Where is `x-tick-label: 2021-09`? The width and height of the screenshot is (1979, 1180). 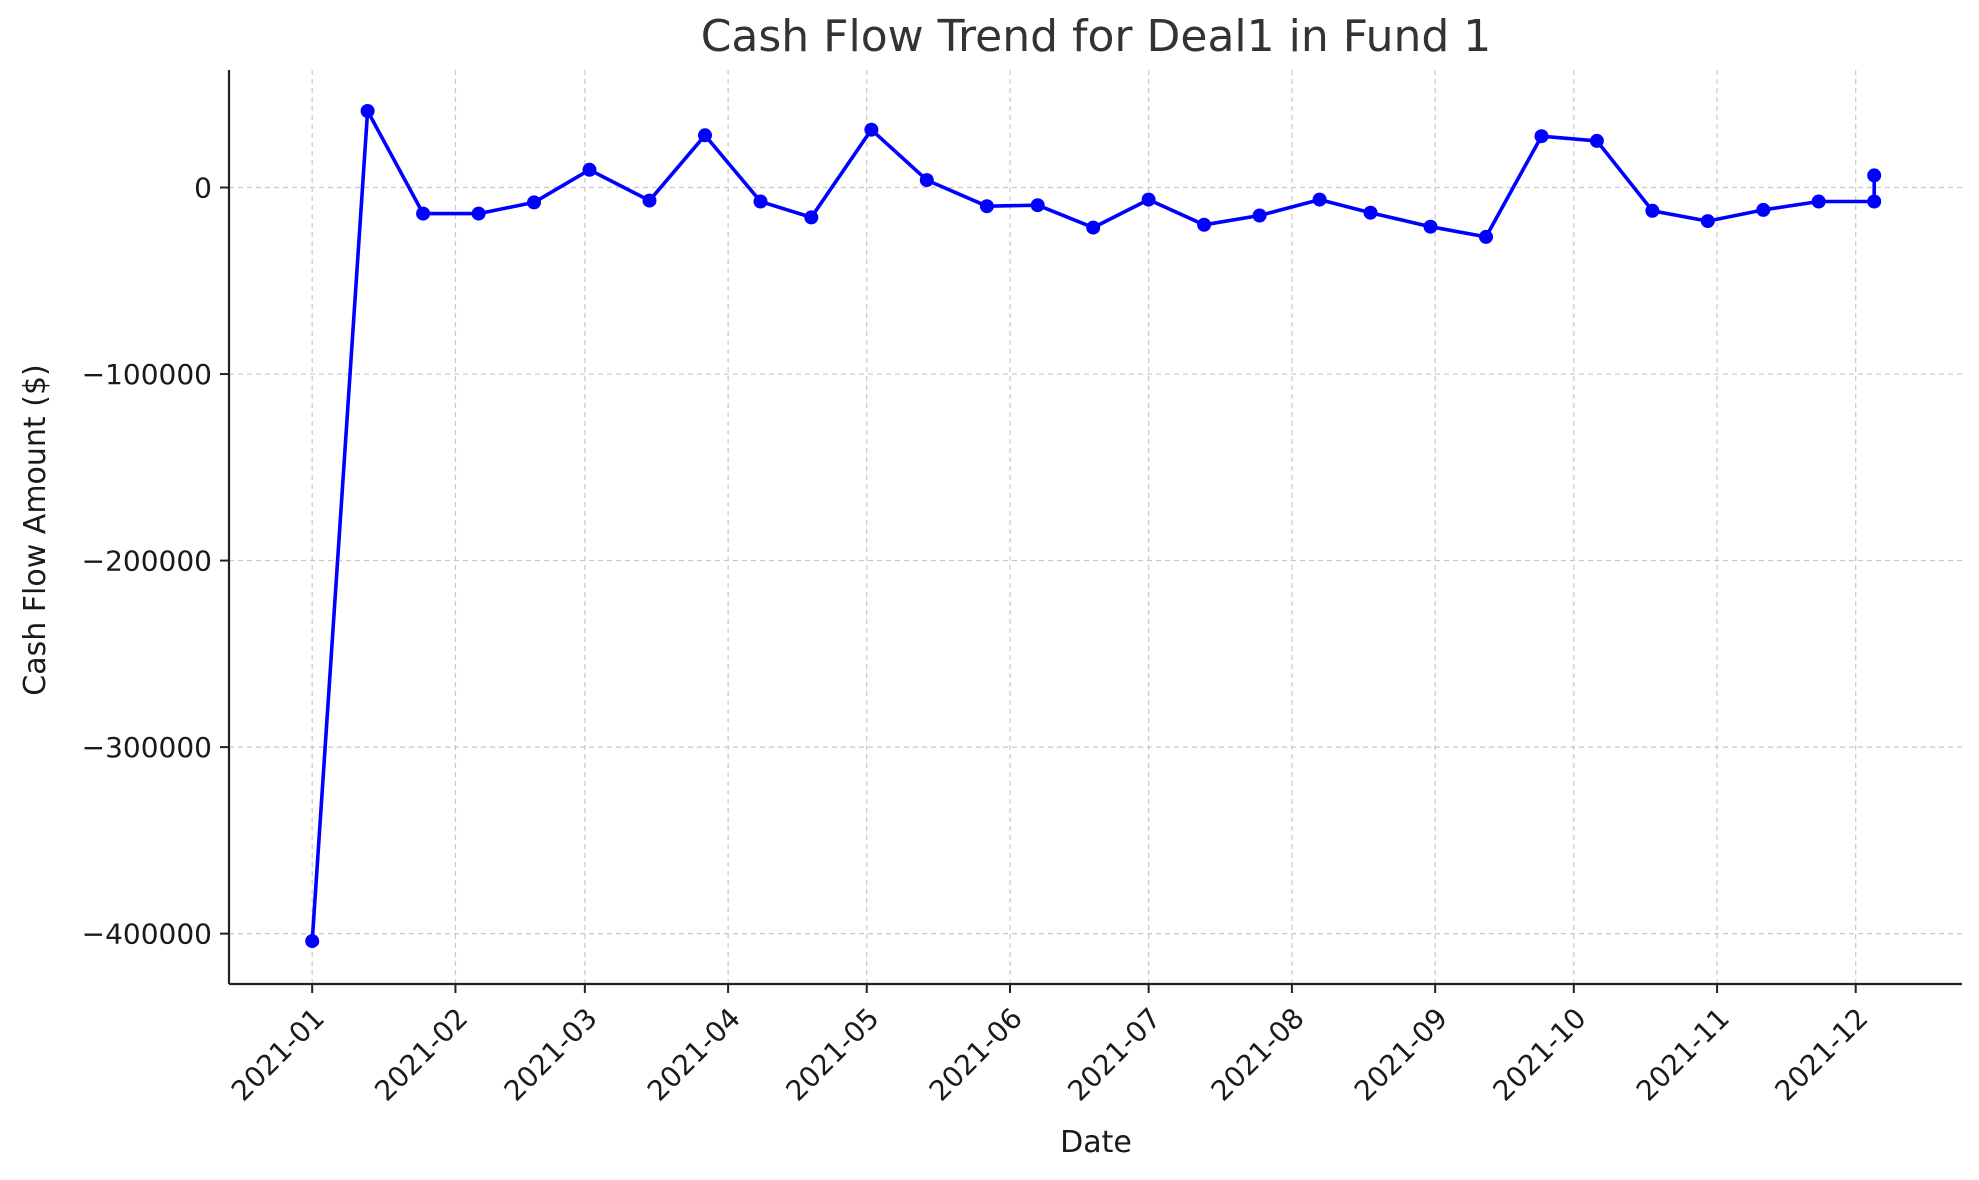
x-tick-label: 2021-09 is located at coordinates (1401, 1054).